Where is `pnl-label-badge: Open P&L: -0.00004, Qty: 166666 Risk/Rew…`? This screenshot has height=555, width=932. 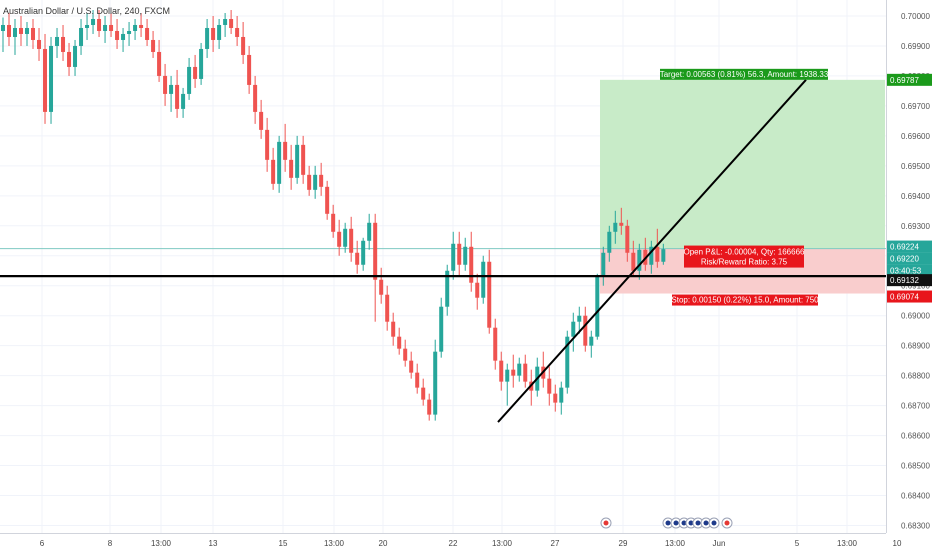 pnl-label-badge: Open P&L: -0.00004, Qty: 166666 Risk/Rew… is located at coordinates (745, 257).